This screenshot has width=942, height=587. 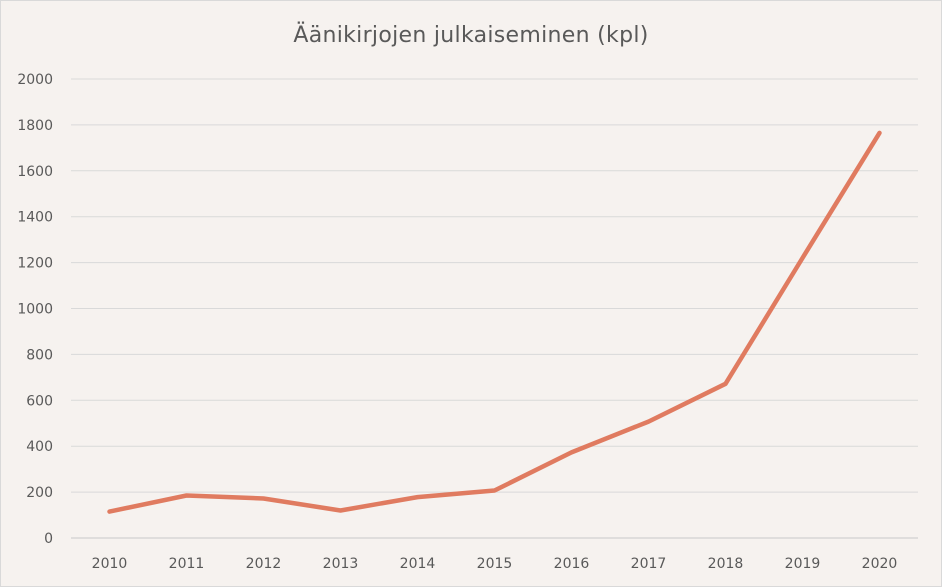 I want to click on x-tick-label: 2010, so click(x=110, y=564).